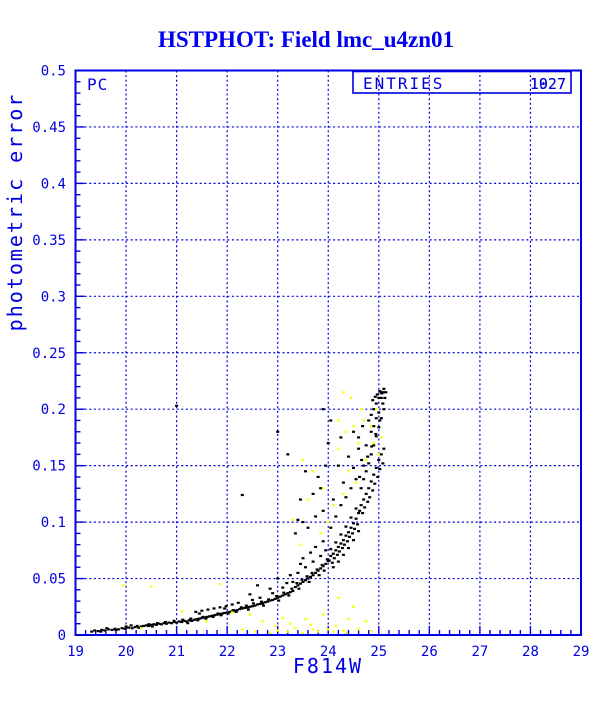  What do you see at coordinates (548, 84) in the screenshot?
I see `entries-value: 1927` at bounding box center [548, 84].